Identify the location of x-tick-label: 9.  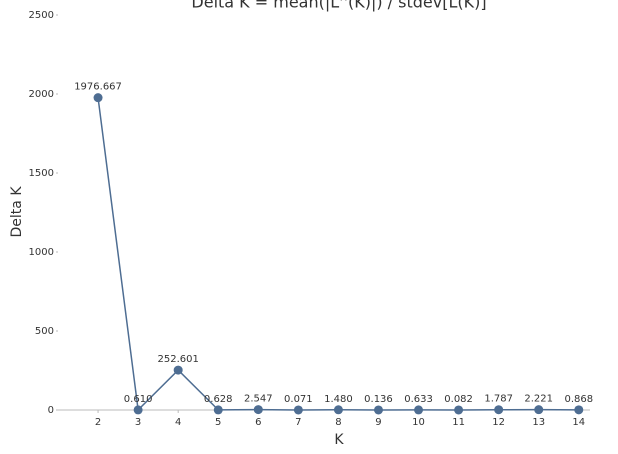
(378, 422).